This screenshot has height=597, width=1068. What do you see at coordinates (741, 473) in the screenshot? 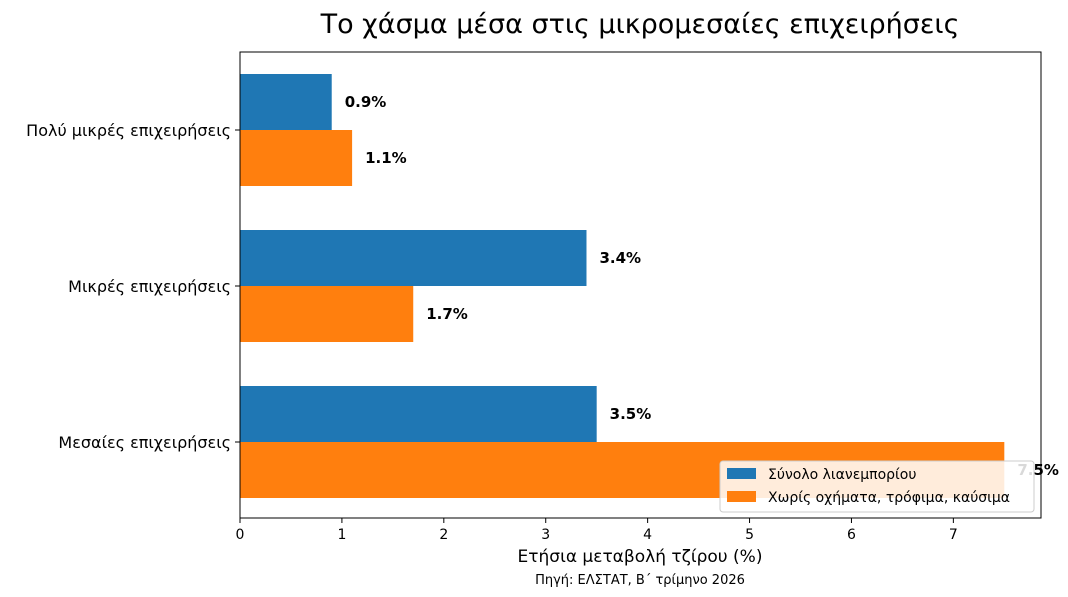
I see `legend-swatch-total` at bounding box center [741, 473].